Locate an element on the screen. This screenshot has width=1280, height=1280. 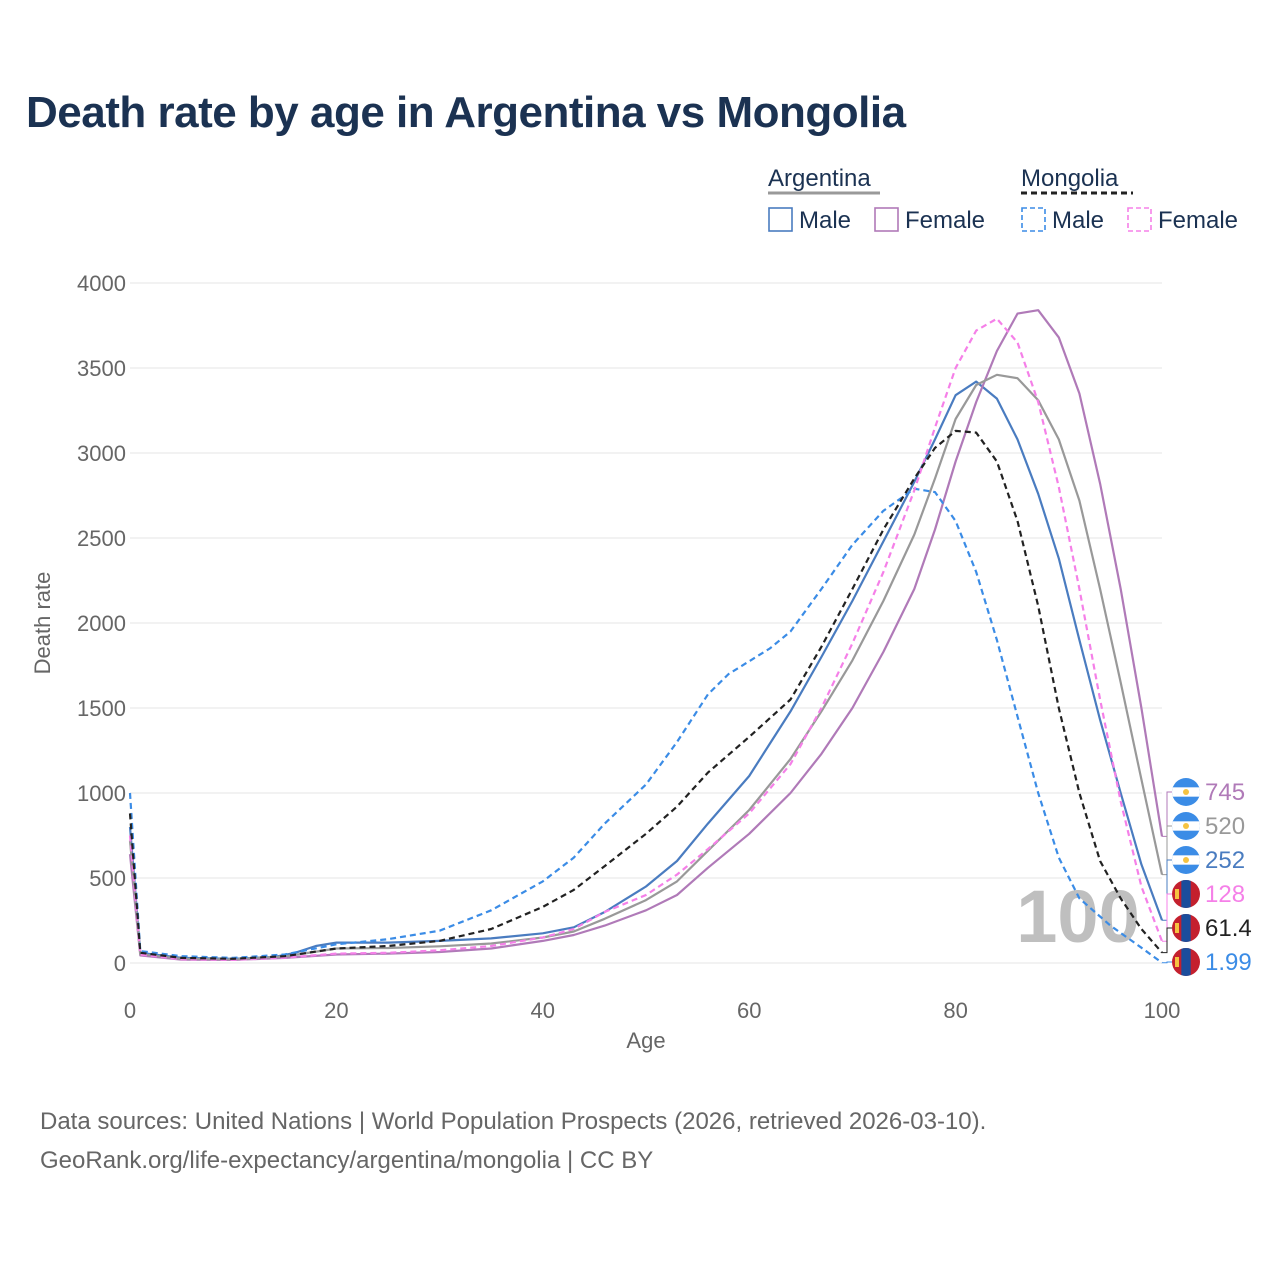
x-tick-label: 20 is located at coordinates (336, 1010).